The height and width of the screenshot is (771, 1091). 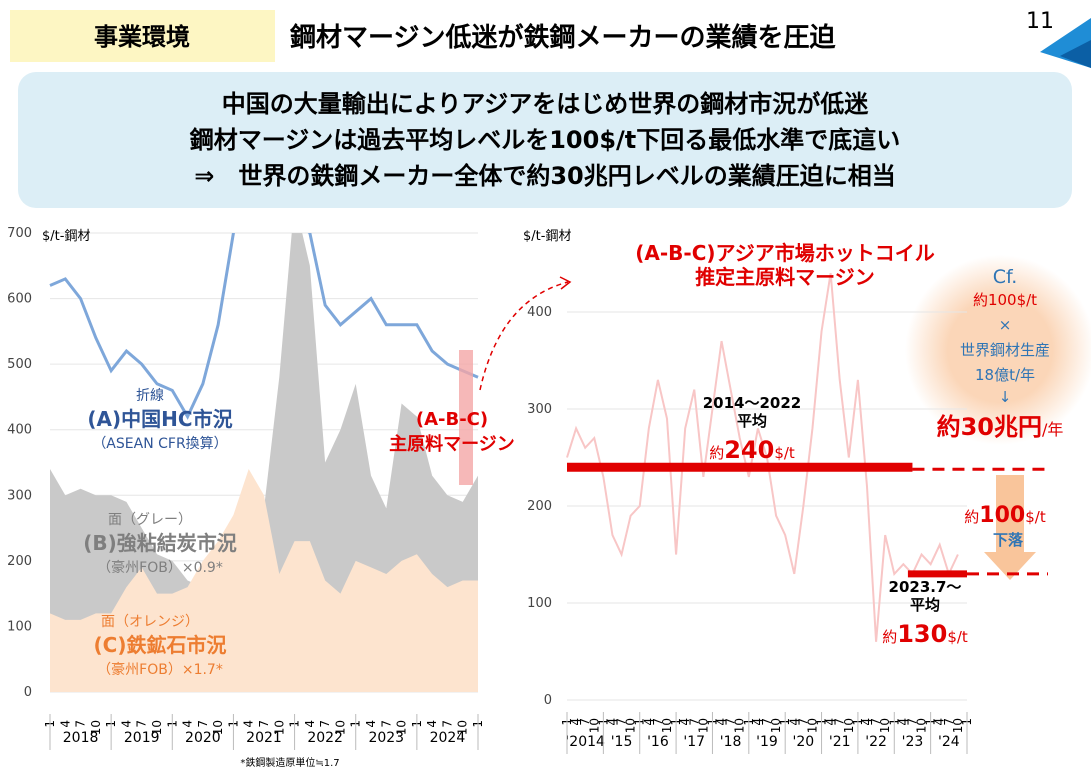 What do you see at coordinates (19, 430) in the screenshot?
I see `y-tick-label: 400` at bounding box center [19, 430].